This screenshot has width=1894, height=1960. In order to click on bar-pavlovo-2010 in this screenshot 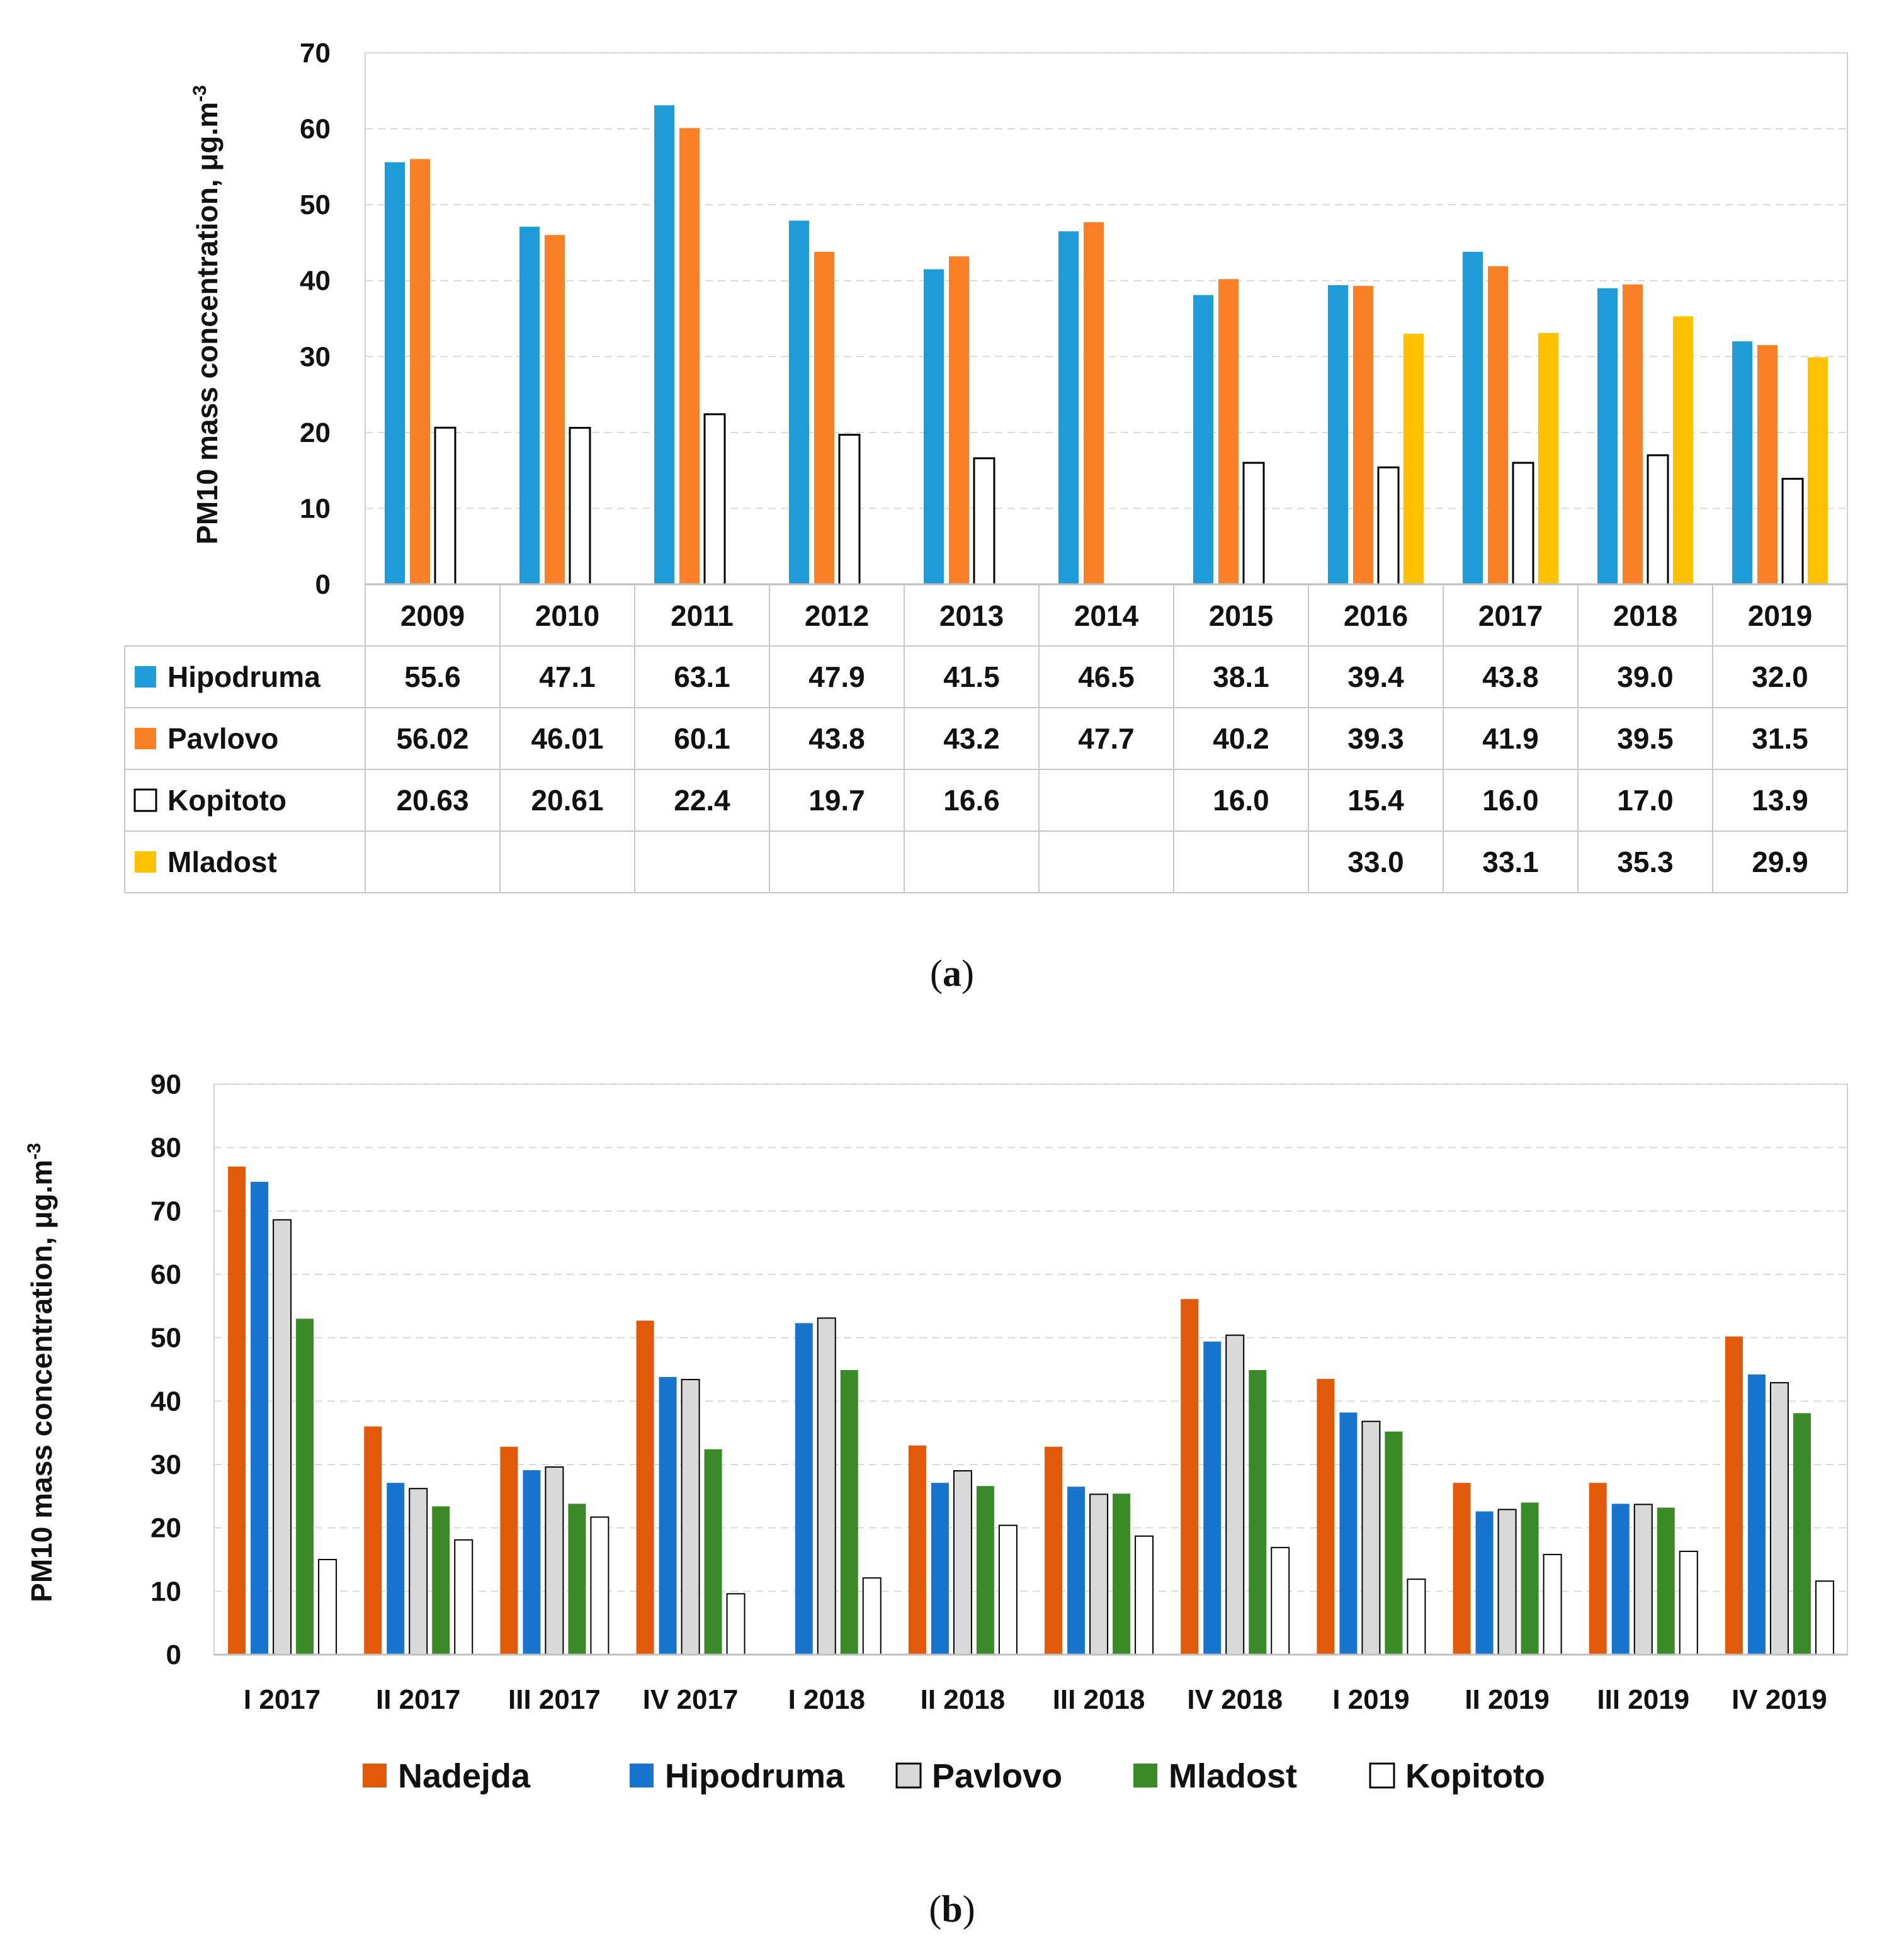, I will do `click(555, 409)`.